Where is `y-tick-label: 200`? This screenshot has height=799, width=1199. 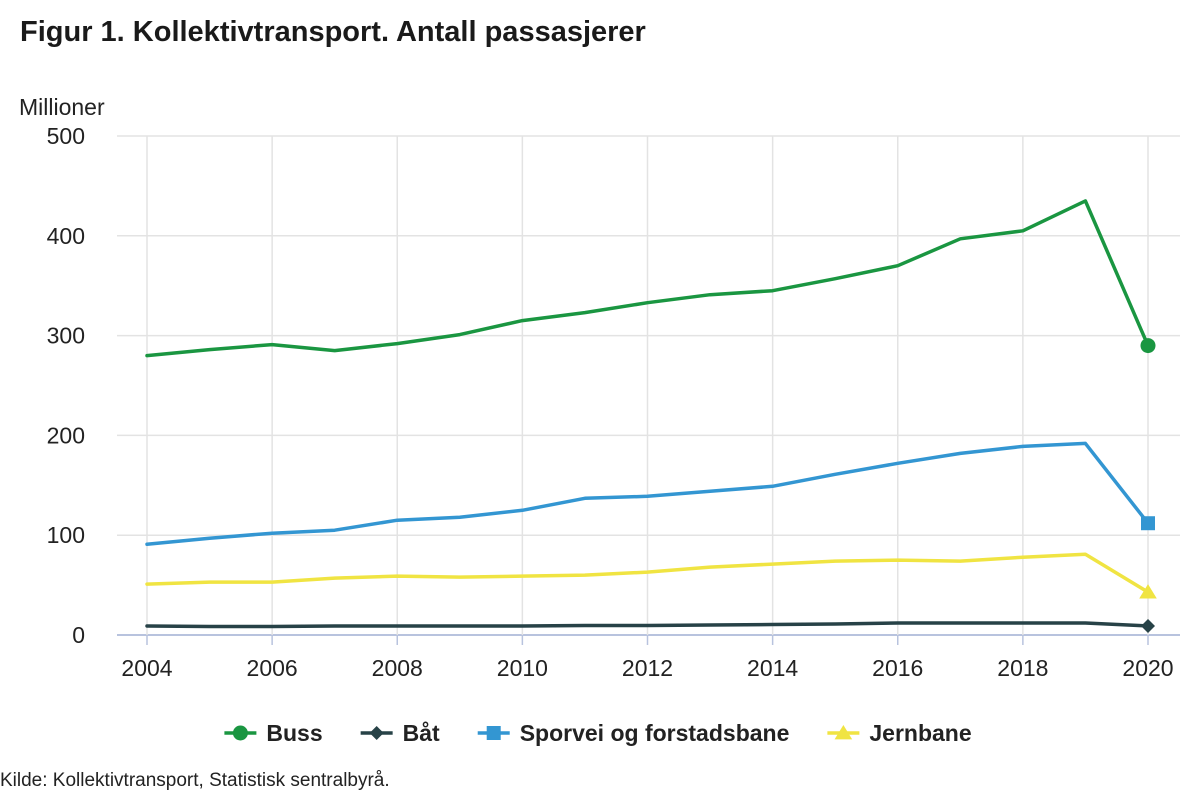
y-tick-label: 200 is located at coordinates (66, 435).